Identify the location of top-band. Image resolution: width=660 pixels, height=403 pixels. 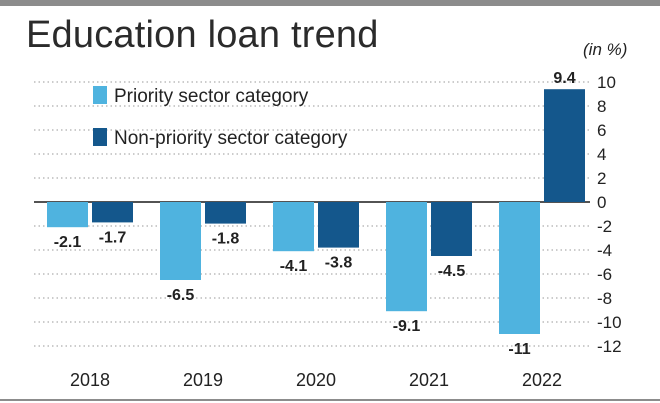
(330, 3).